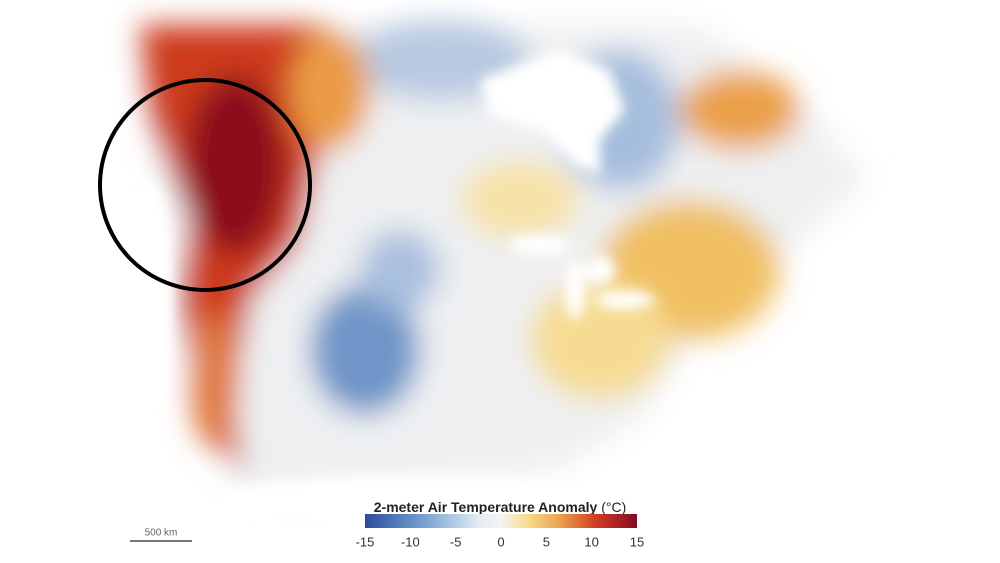  I want to click on legend-title-group: 2-meter Air Temperature Anomaly (°C), so click(500, 507).